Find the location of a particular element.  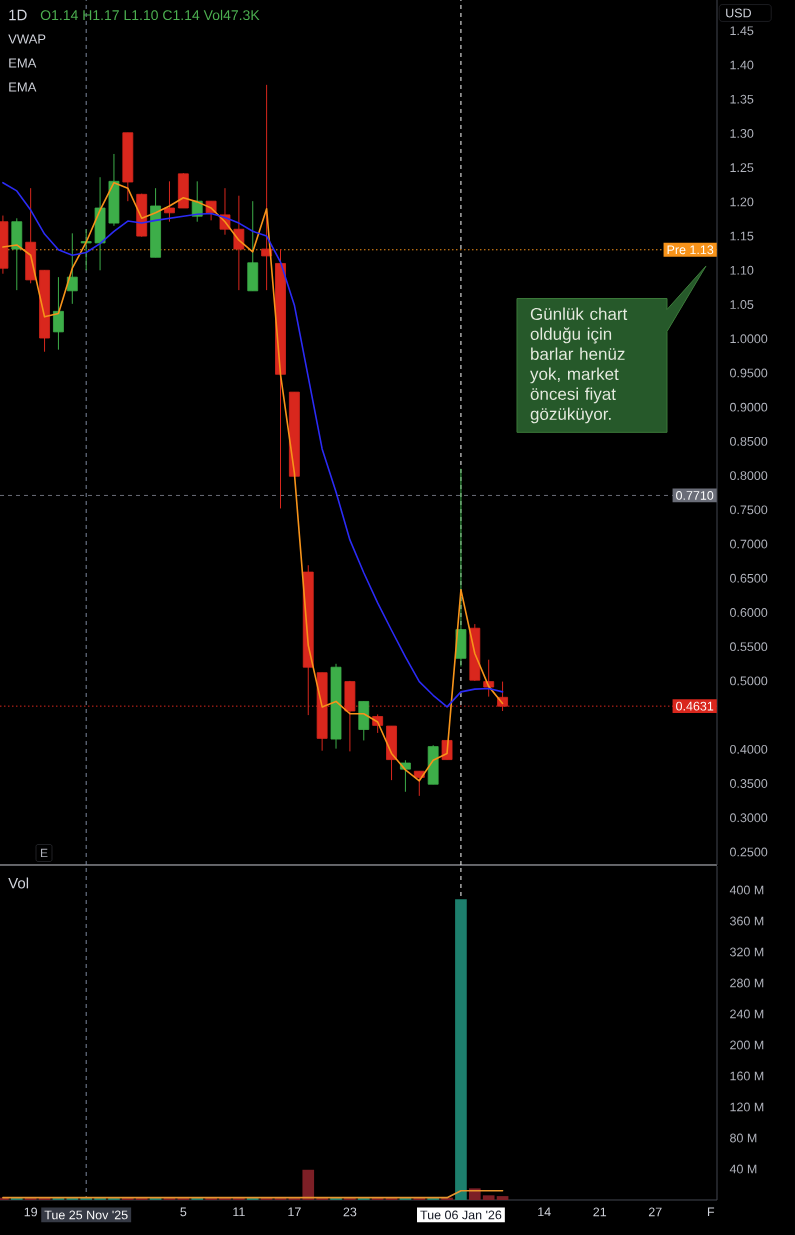

y-tick-label: 0.9500 is located at coordinates (749, 373).